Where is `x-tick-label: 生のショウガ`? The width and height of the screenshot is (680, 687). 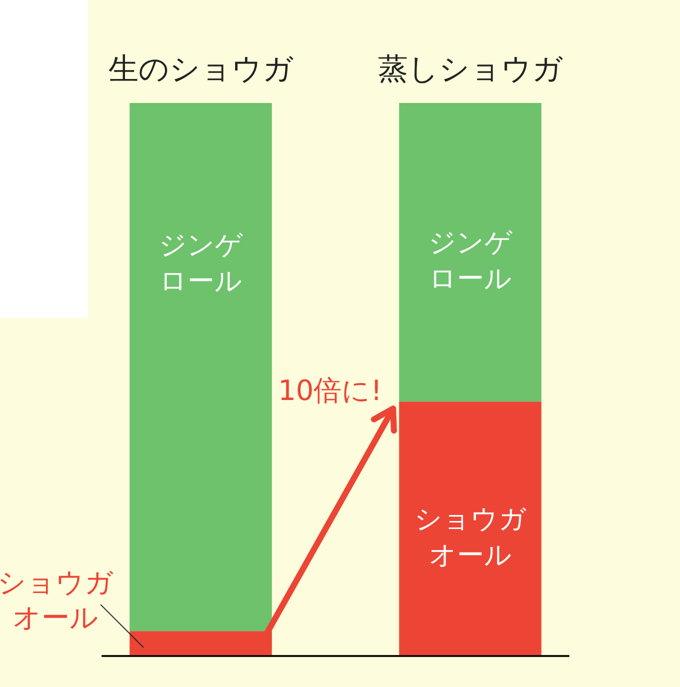
x-tick-label: 生のショウガ is located at coordinates (201, 69).